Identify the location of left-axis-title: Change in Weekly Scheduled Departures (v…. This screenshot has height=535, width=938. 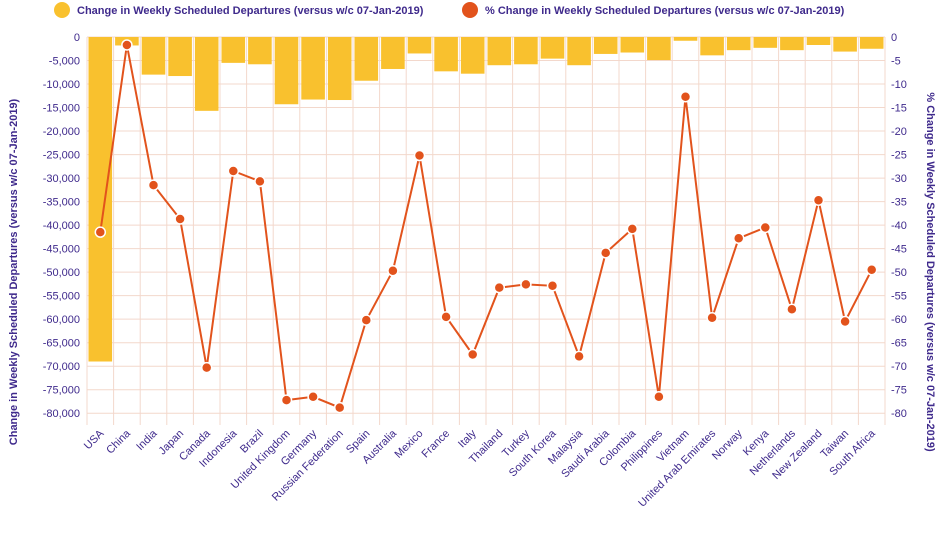
(14, 271).